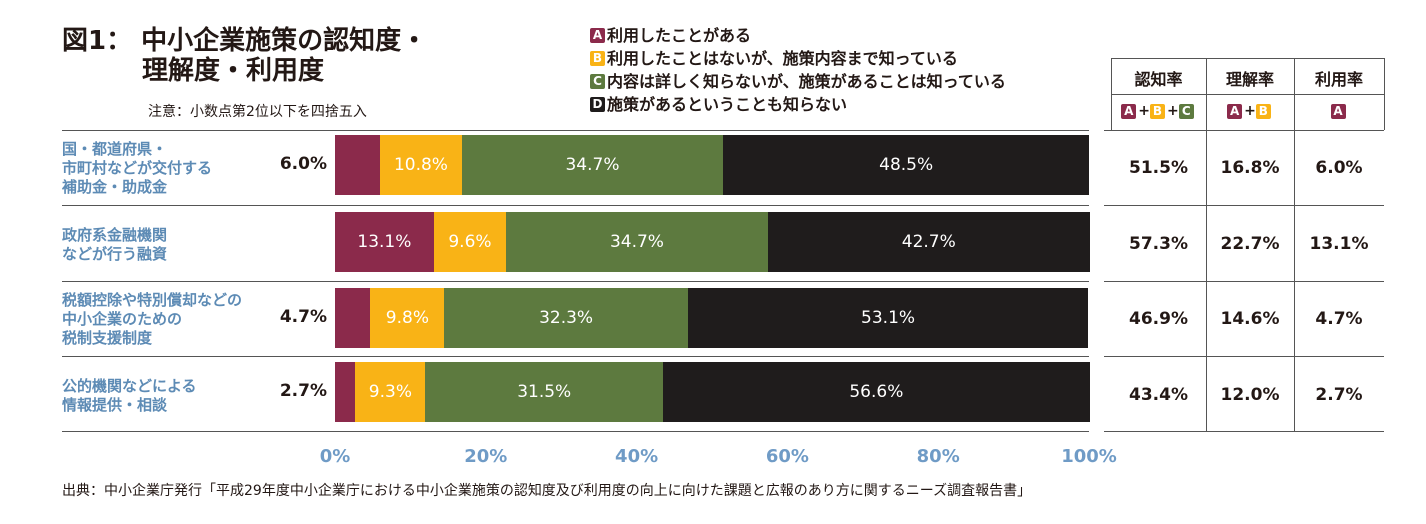  I want to click on data-label-outside: 2.7%, so click(303, 391).